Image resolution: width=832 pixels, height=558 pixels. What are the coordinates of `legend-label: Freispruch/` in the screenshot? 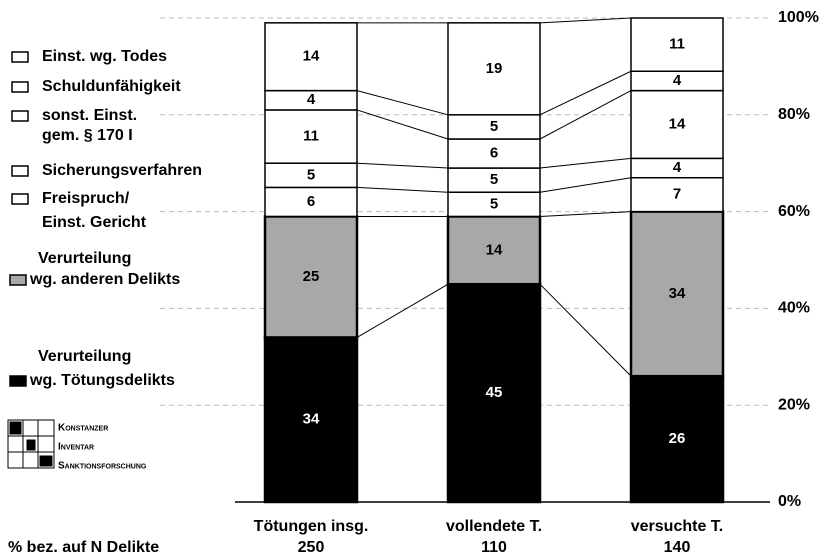 It's located at (86, 198).